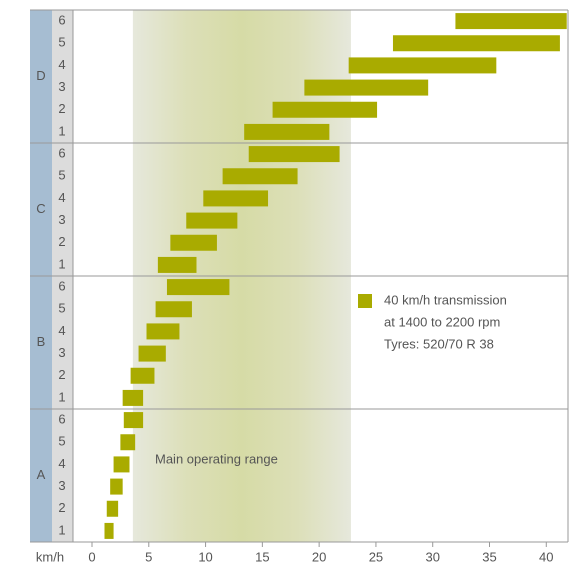 This screenshot has width=586, height=577. What do you see at coordinates (148, 556) in the screenshot?
I see `x-tick-label: 5` at bounding box center [148, 556].